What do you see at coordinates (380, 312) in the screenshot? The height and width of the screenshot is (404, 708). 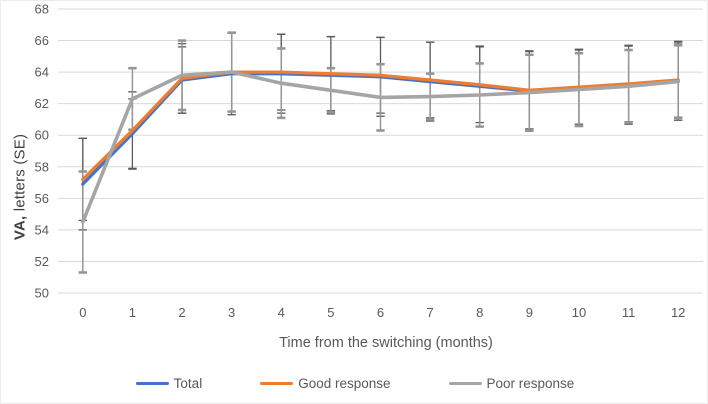 I see `x-tick-label: 6` at bounding box center [380, 312].